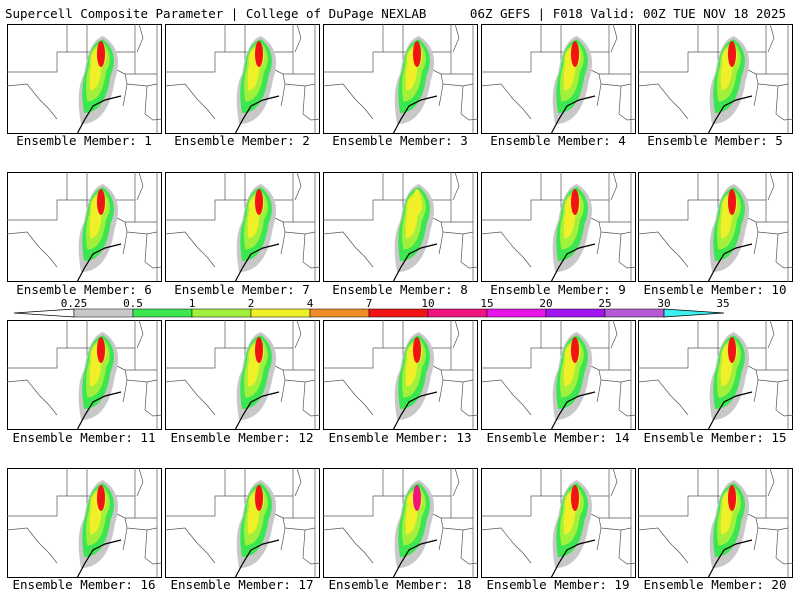 The image size is (800, 600). Describe the element at coordinates (558, 289) in the screenshot. I see `member-label: Ensemble Member: 9` at that location.